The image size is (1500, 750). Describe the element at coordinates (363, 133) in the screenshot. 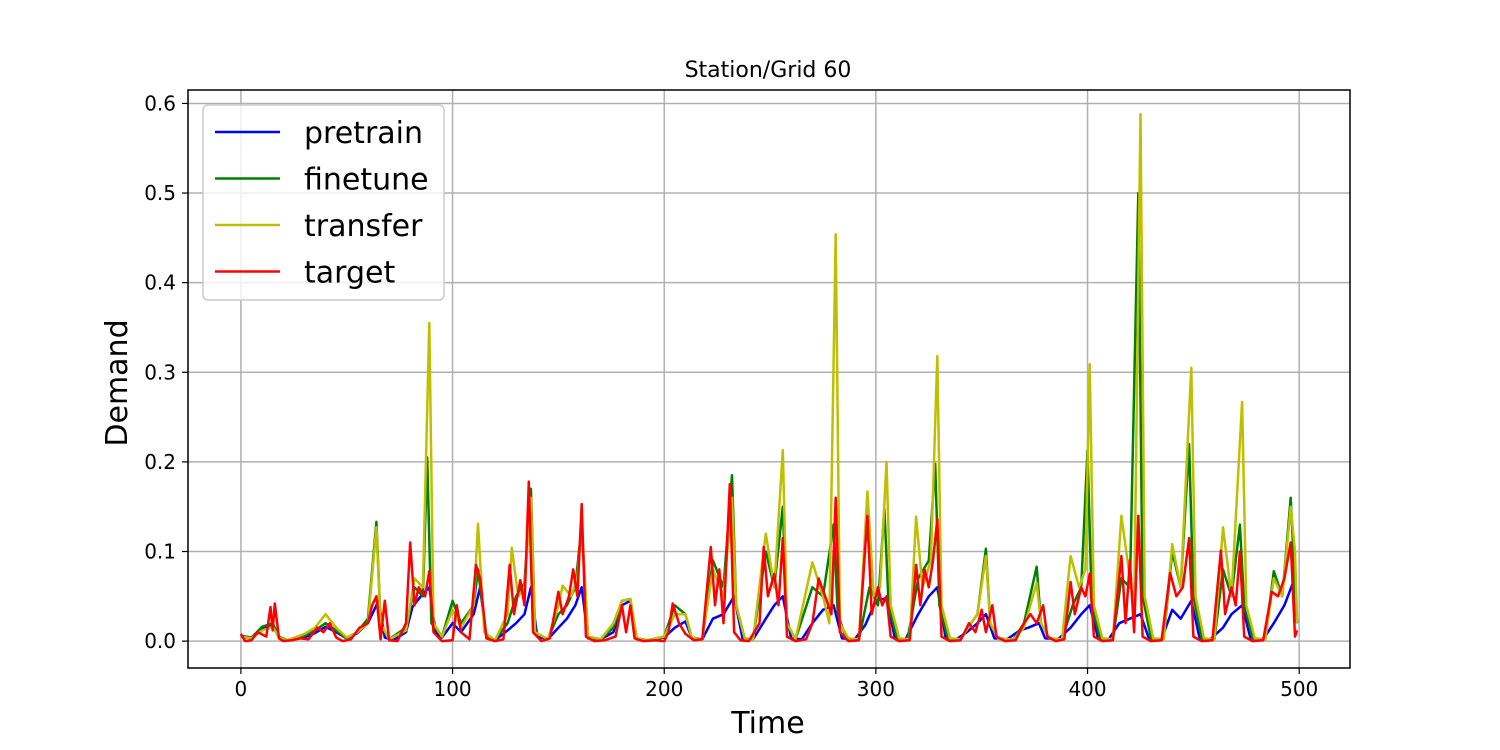

I see `legend-label-pretrain: pretrain` at that location.